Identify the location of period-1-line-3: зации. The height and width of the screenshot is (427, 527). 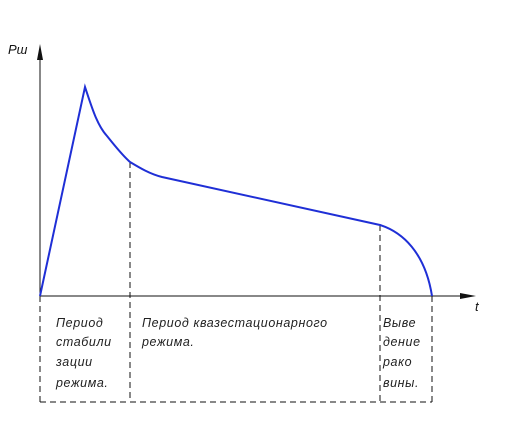
(74, 362).